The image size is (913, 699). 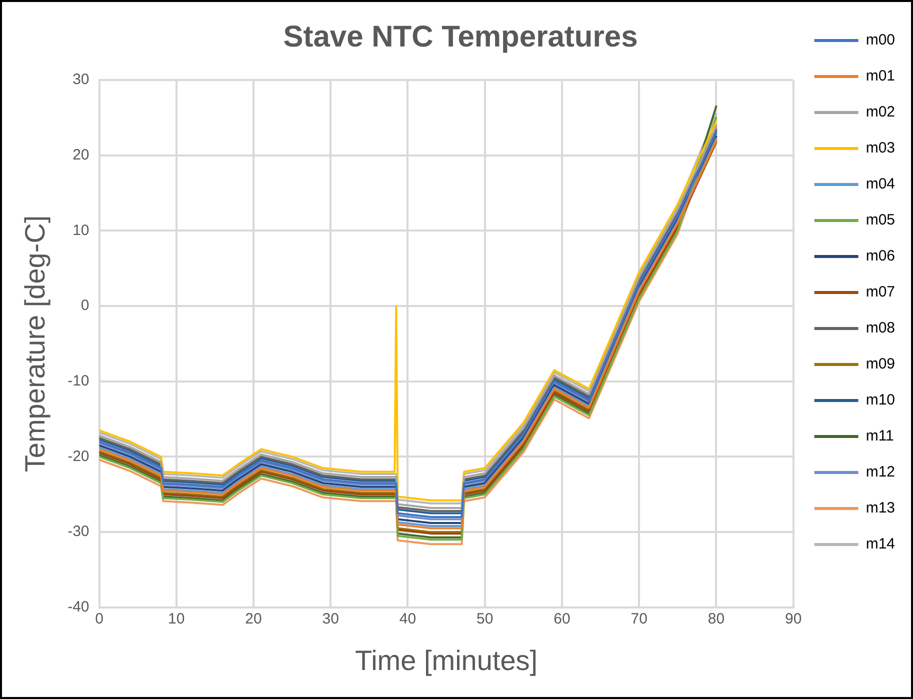 What do you see at coordinates (881, 544) in the screenshot?
I see `legend-label: m14` at bounding box center [881, 544].